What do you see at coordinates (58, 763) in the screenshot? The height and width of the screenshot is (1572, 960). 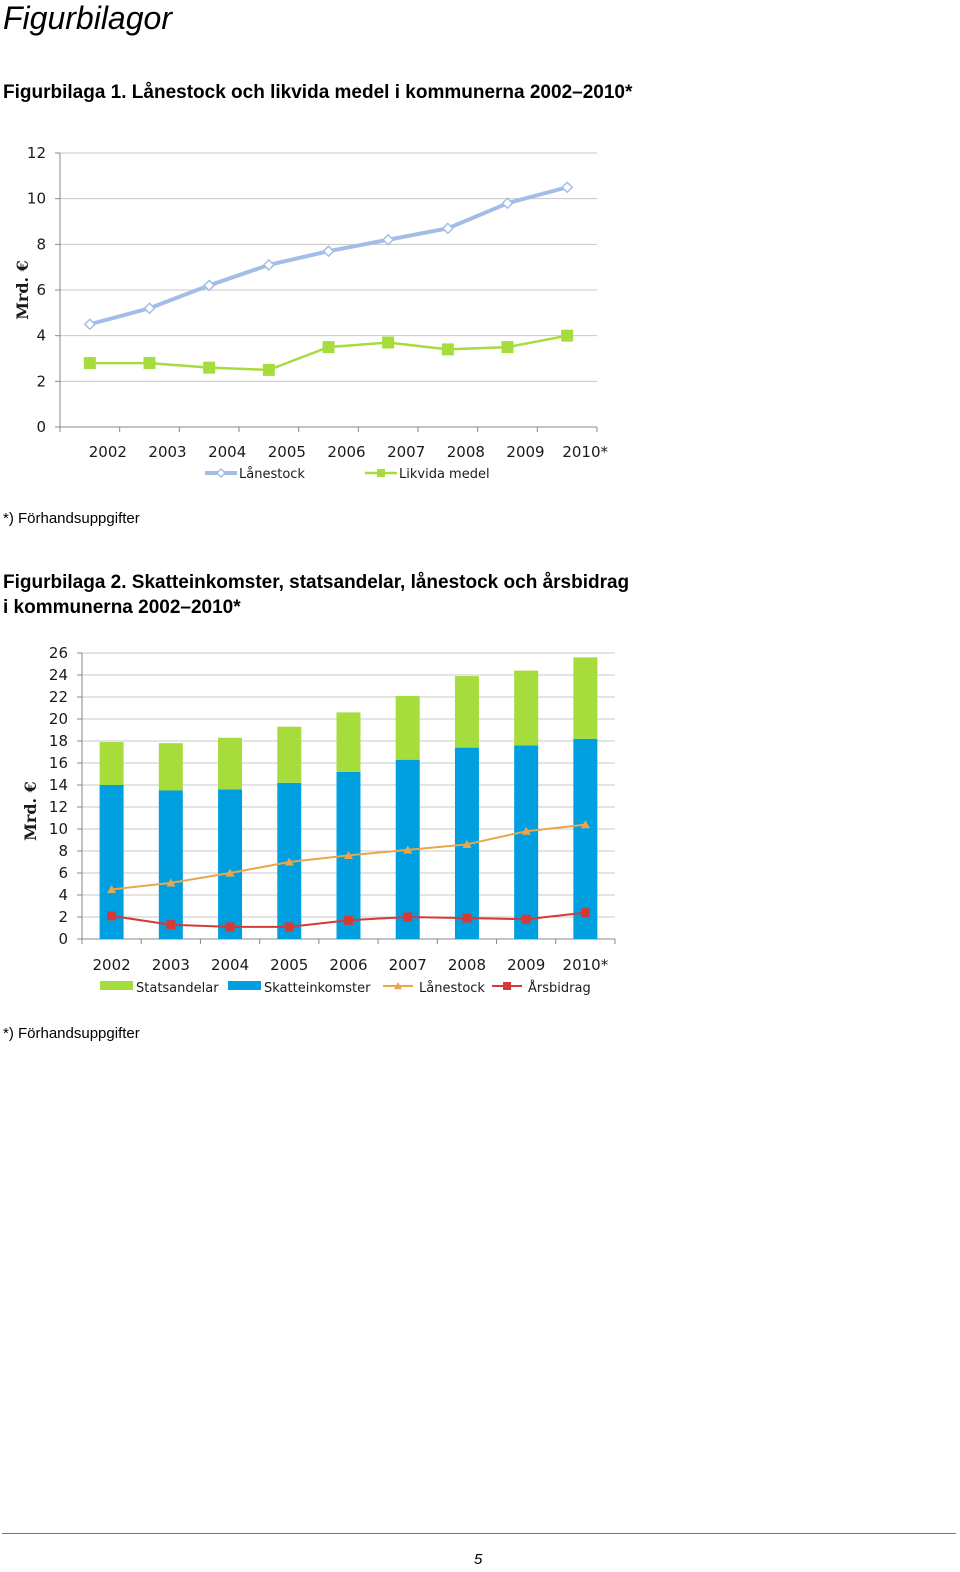 I see `y-tick-label: 16` at bounding box center [58, 763].